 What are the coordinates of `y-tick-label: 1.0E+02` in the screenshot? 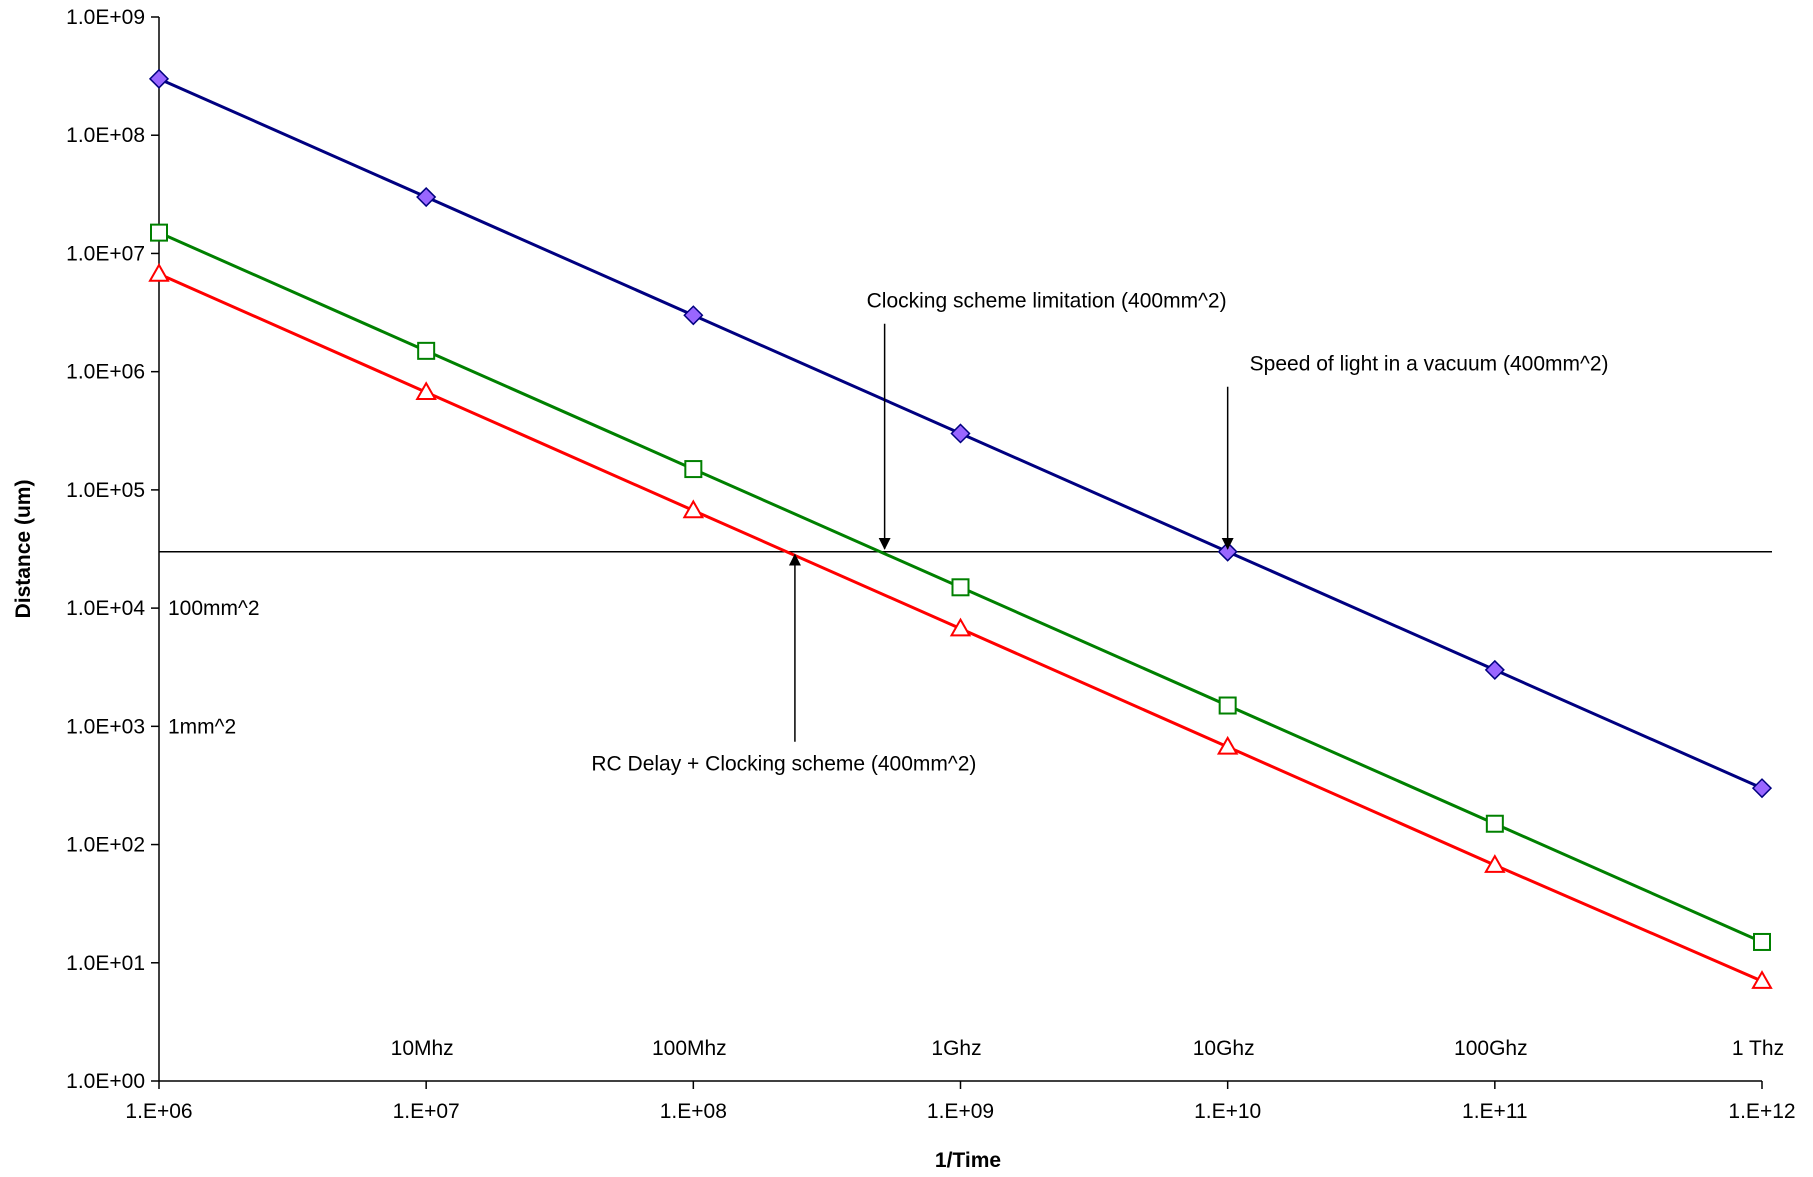 It's located at (105, 845).